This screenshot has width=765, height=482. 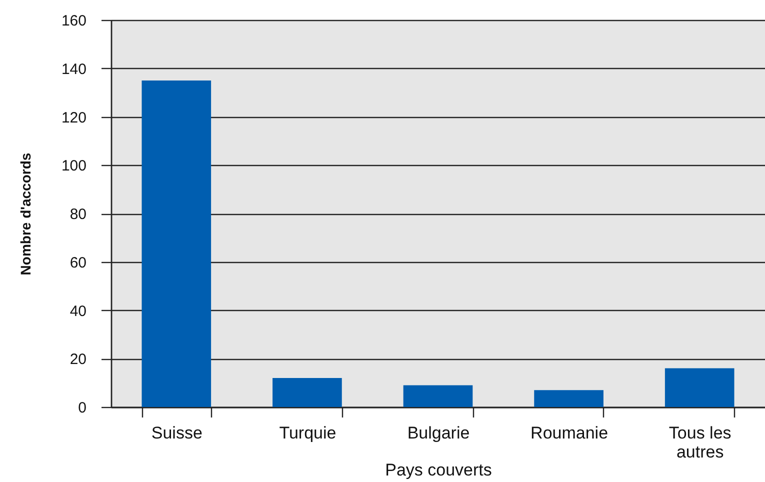 I want to click on y-tick-label: 140, so click(x=73, y=69).